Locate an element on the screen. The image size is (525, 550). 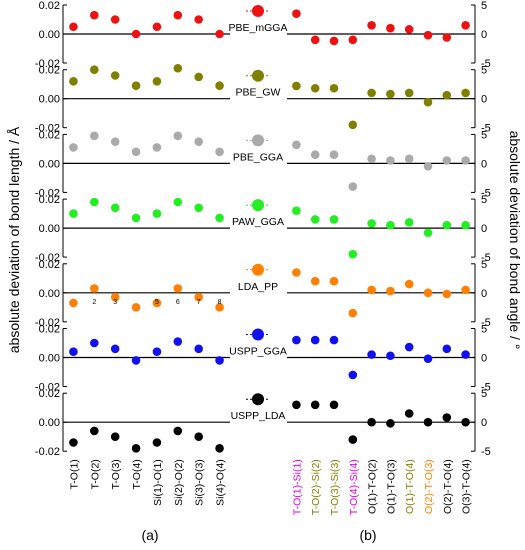
panel-LDA_PP: 0.02 0.00 -0.02 5 0 -5 LDA_PP 2 3 5 6 7 8 is located at coordinates (263, 294).